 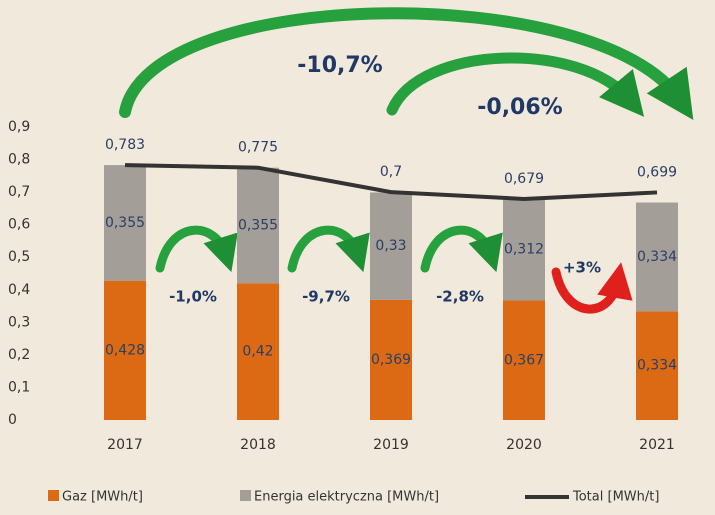 I want to click on annotation: -2,8%, so click(x=460, y=297).